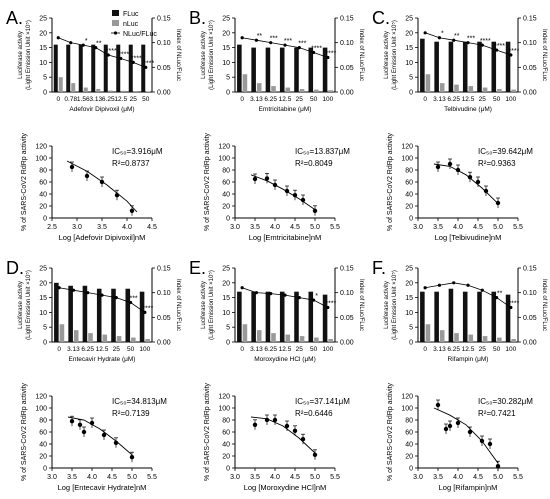 This screenshot has height=499, width=550. Describe the element at coordinates (131, 14) in the screenshot. I see `legend-label: FLuc` at that location.